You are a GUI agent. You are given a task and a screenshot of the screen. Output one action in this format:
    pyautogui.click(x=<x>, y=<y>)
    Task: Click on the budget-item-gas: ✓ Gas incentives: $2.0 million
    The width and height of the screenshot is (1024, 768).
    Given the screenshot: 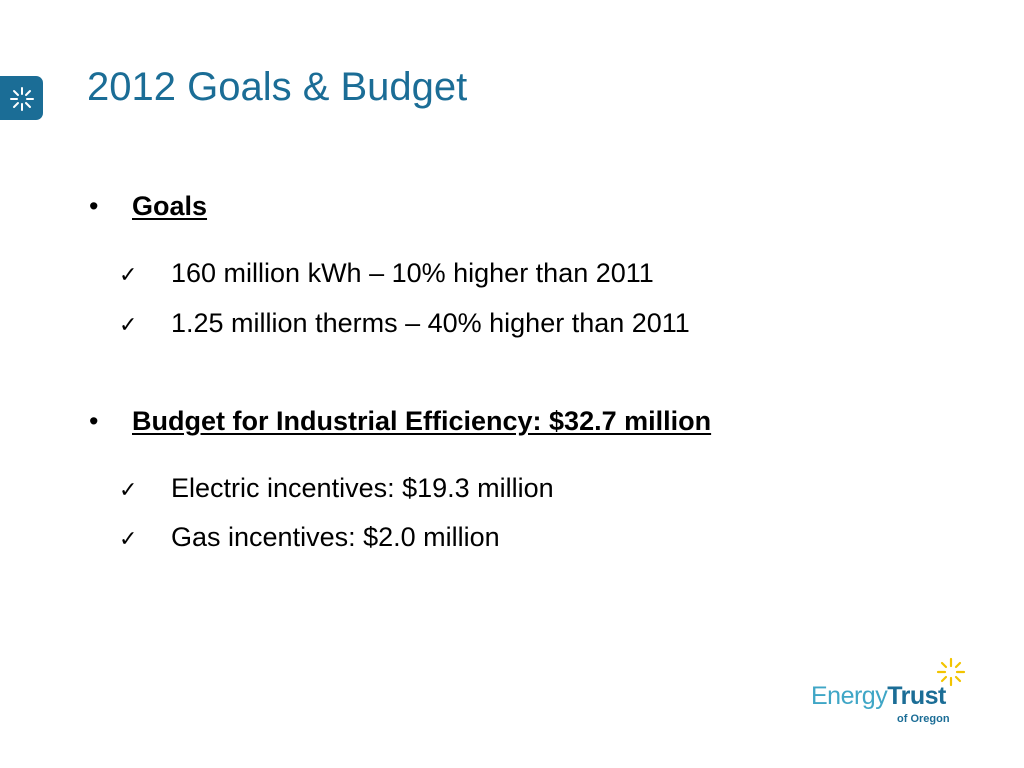 What is the action you would take?
    pyautogui.click(x=309, y=537)
    